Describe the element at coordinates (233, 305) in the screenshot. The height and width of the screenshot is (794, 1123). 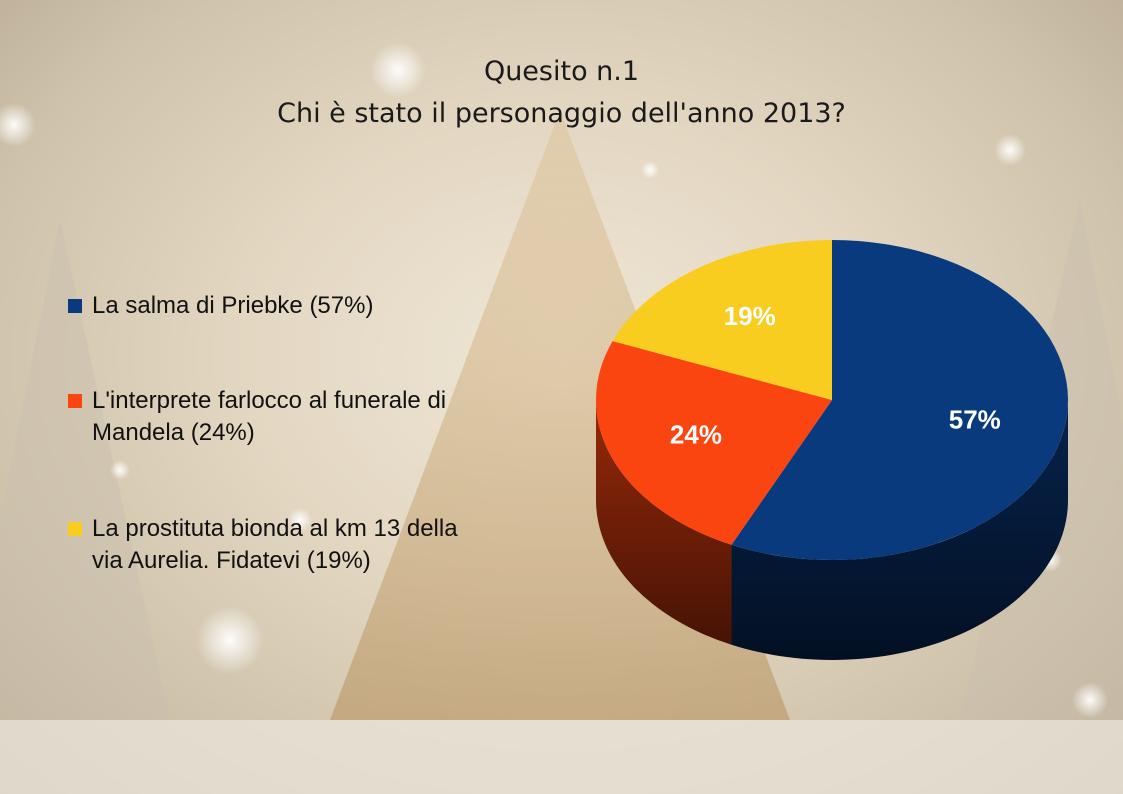
I see `legend-label: La salma di Priebke (57%)` at that location.